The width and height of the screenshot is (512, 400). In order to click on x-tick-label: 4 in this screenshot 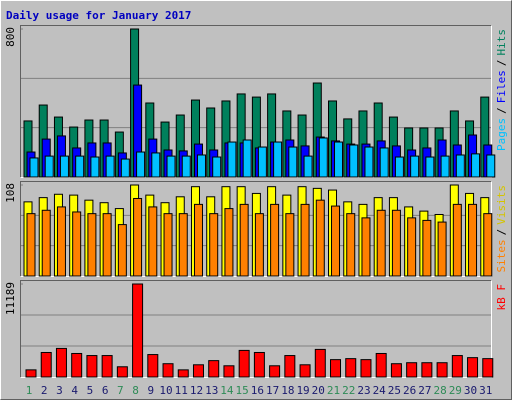, I will do `click(74, 390)`.